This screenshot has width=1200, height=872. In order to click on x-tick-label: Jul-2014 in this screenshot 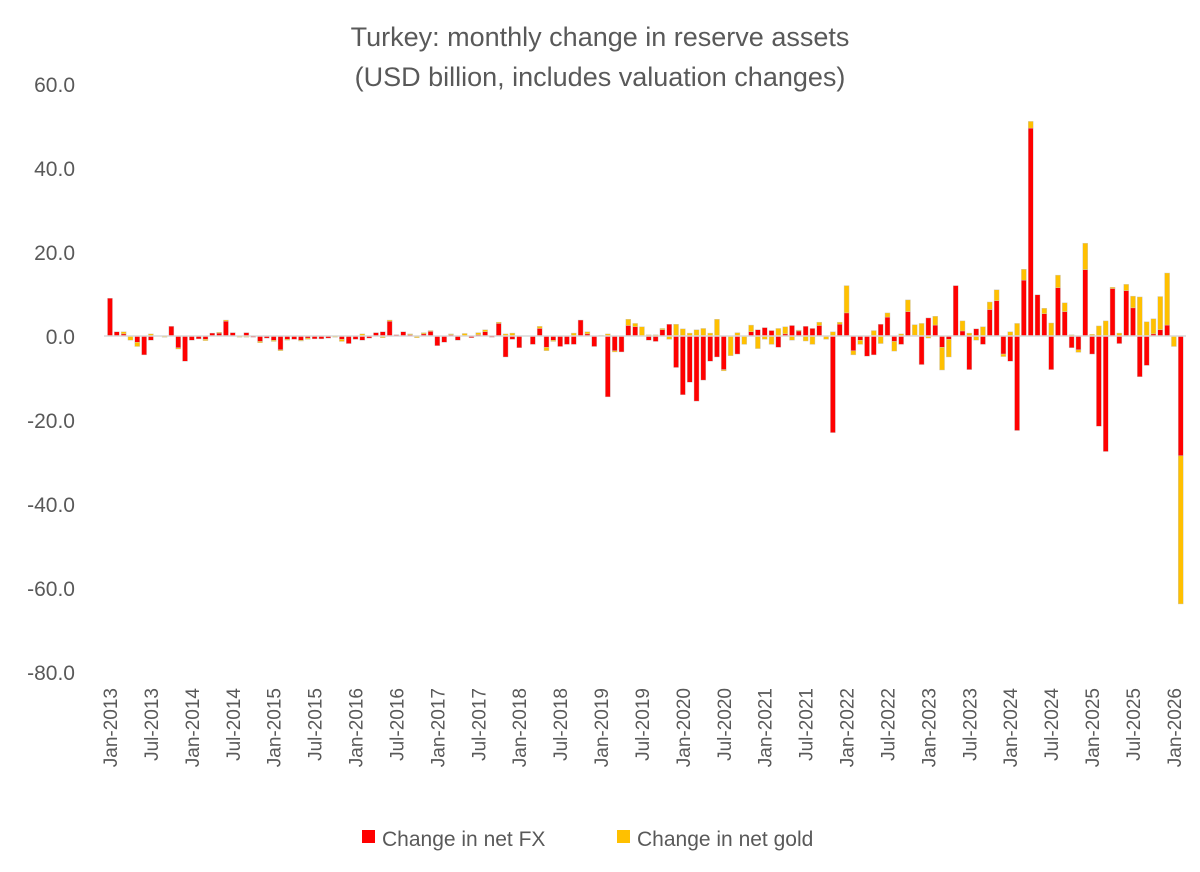, I will do `click(234, 724)`.